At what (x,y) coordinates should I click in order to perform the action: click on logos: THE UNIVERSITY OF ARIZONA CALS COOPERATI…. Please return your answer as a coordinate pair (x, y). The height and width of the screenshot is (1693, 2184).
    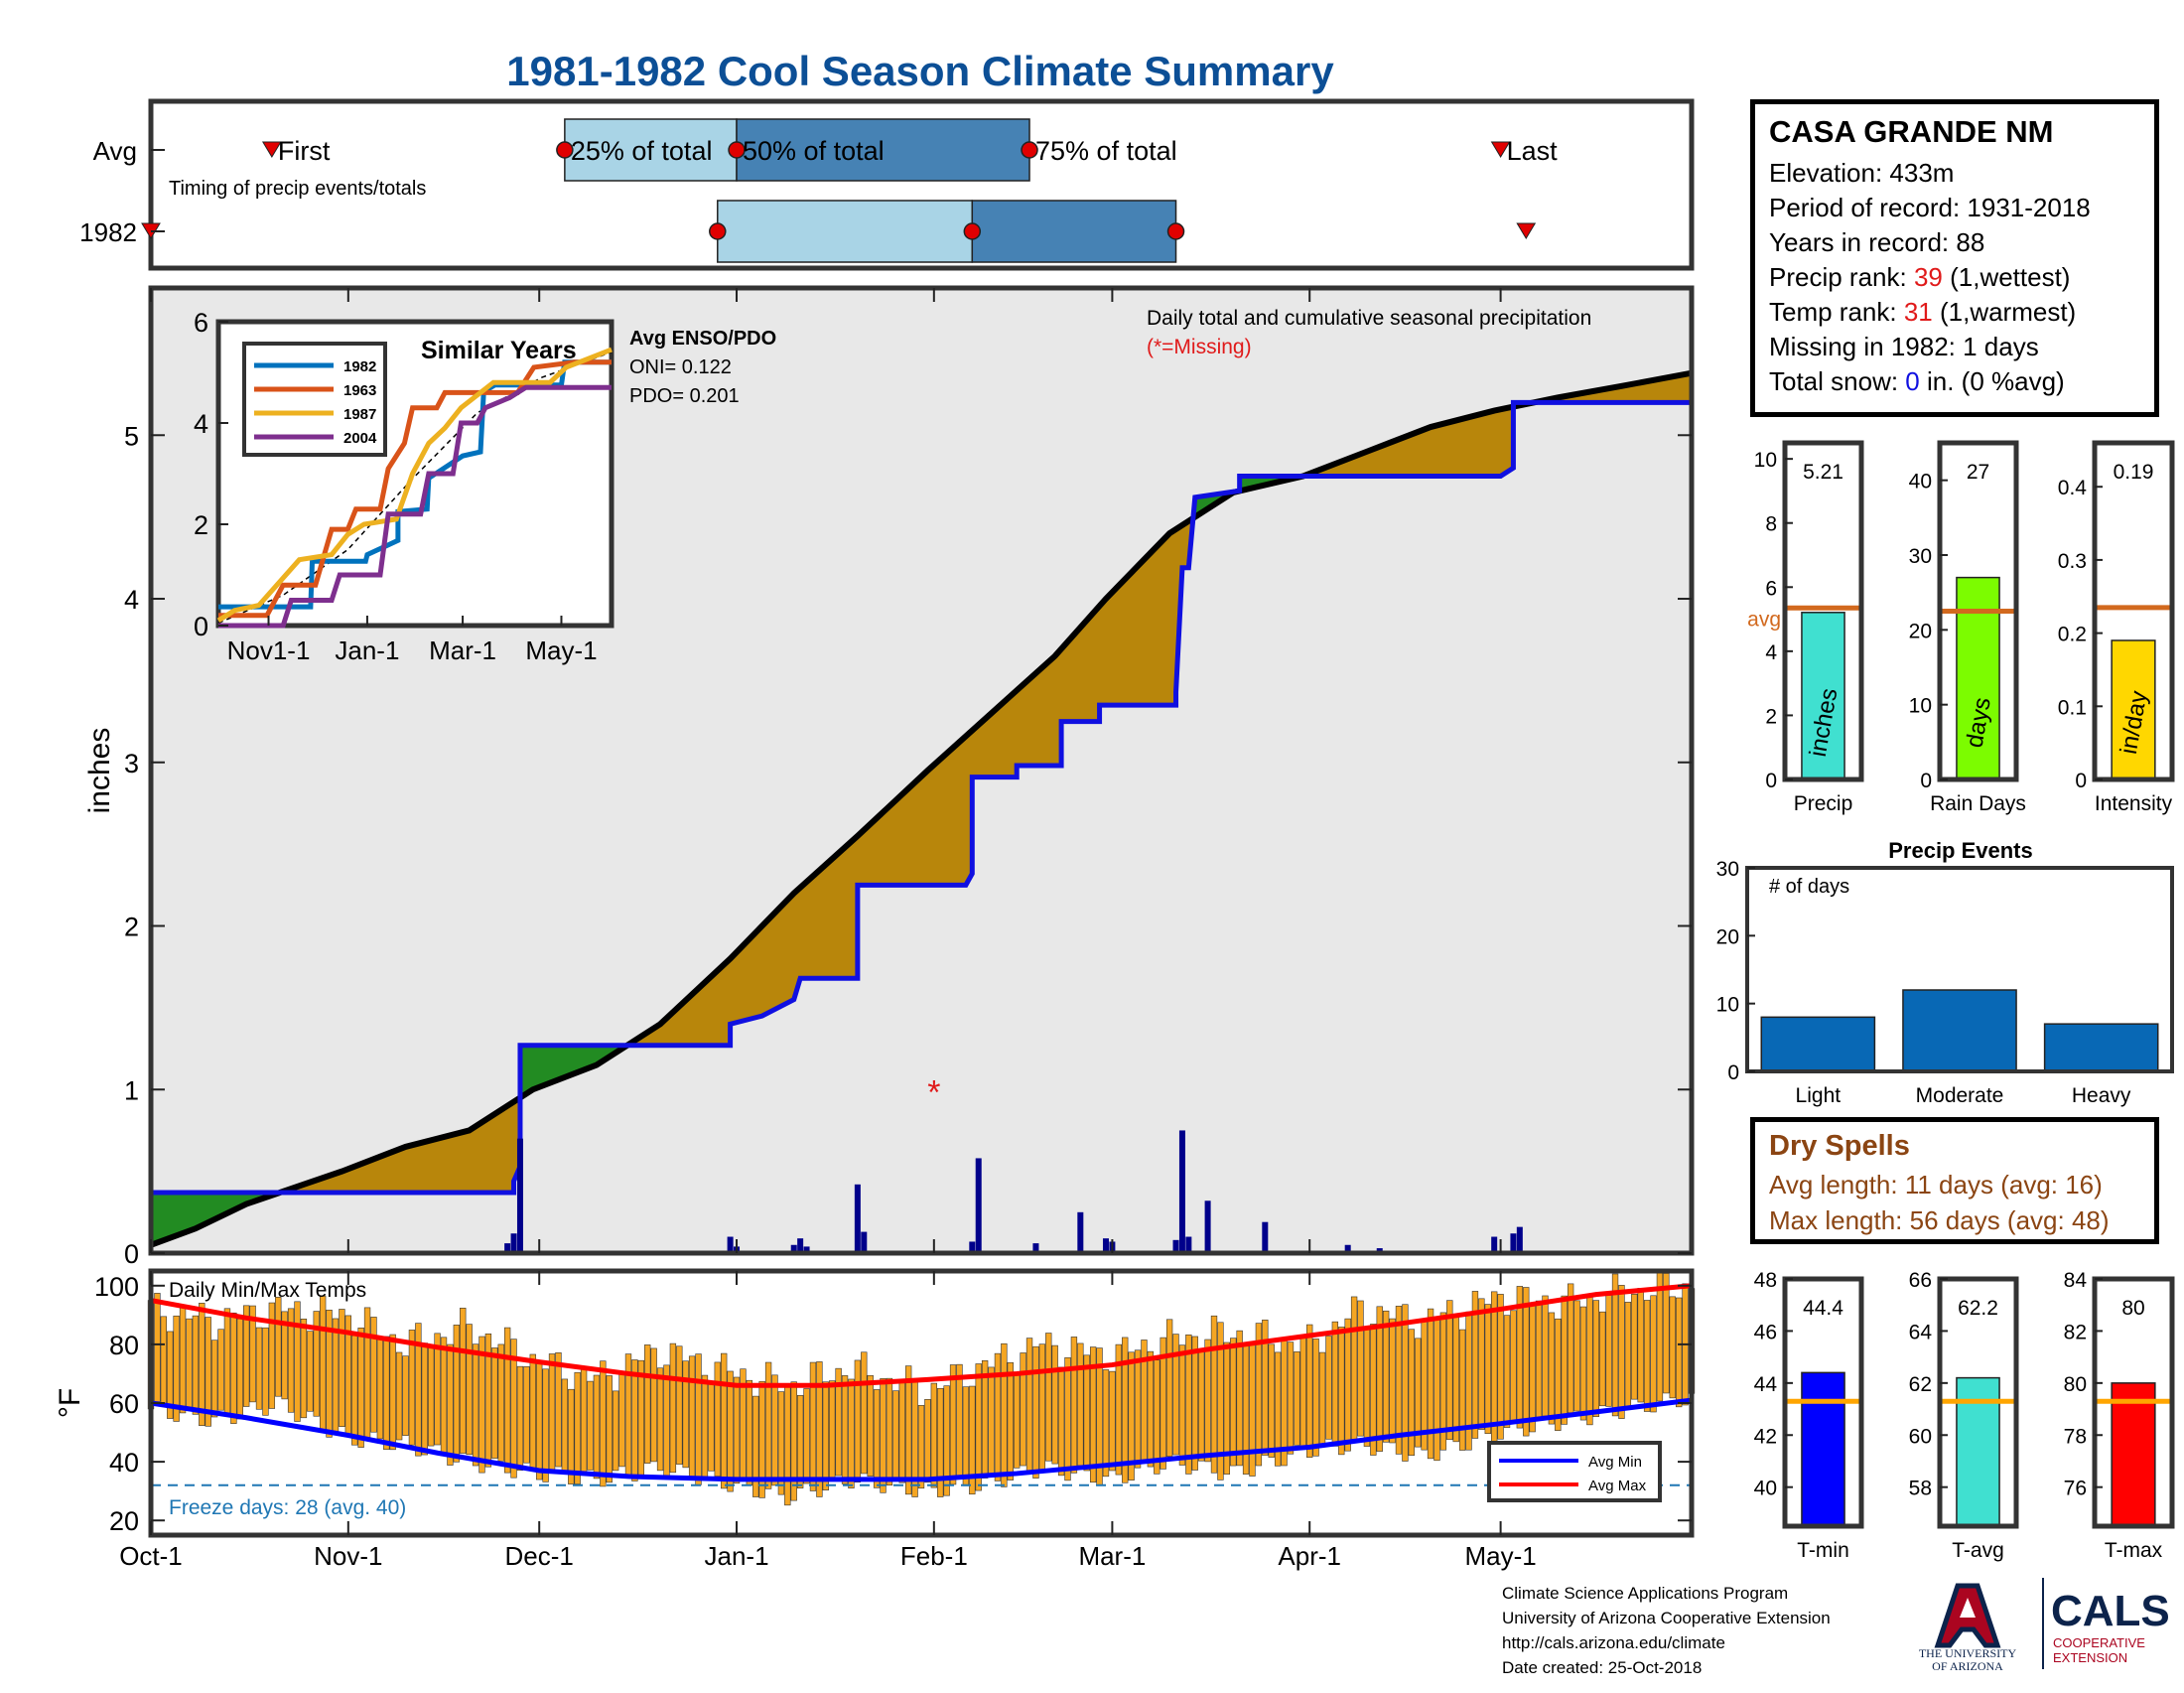
    Looking at the image, I should click on (2044, 1625).